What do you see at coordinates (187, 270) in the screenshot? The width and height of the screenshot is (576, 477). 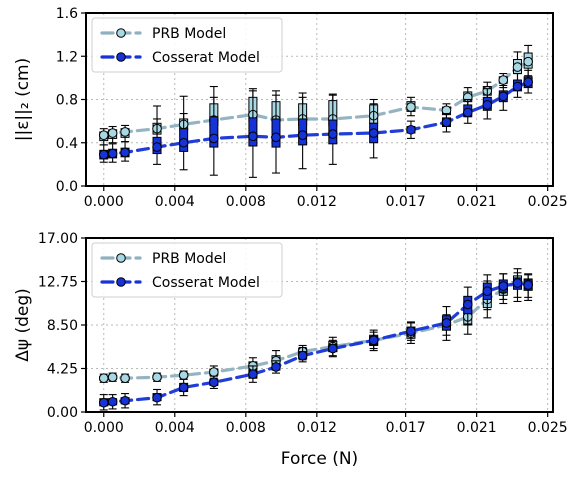 I see `legend: PRB Model Cosserat Model` at bounding box center [187, 270].